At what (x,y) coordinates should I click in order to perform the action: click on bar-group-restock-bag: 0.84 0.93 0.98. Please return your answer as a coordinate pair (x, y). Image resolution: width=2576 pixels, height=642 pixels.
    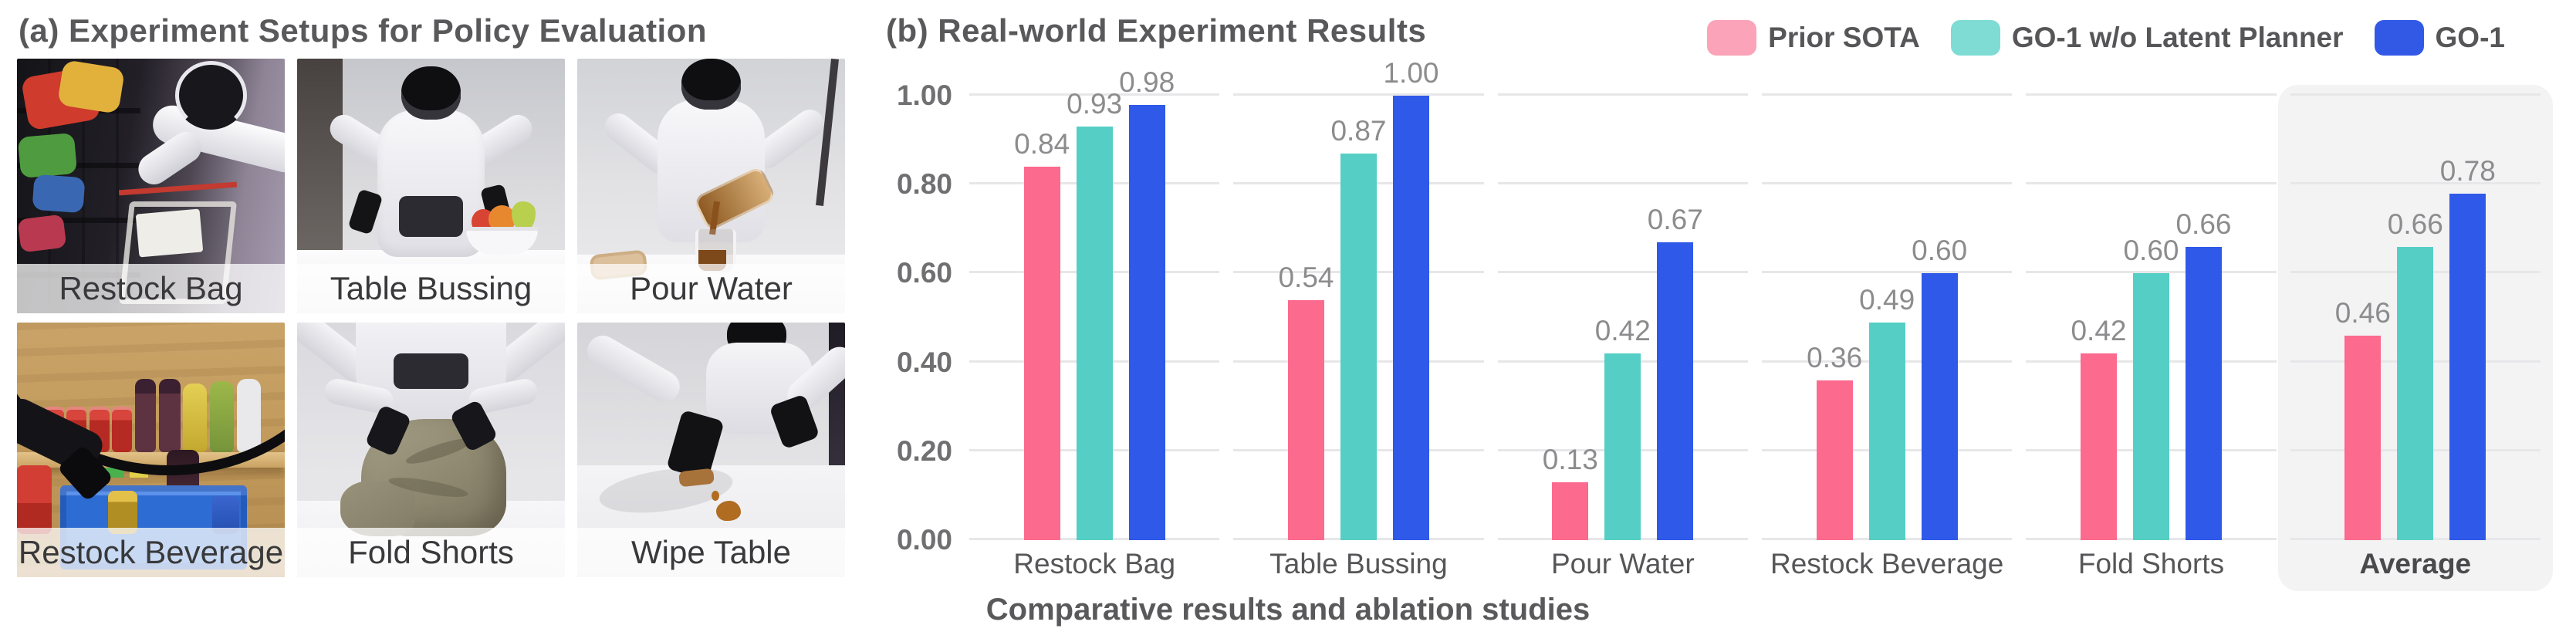
    Looking at the image, I should click on (1094, 303).